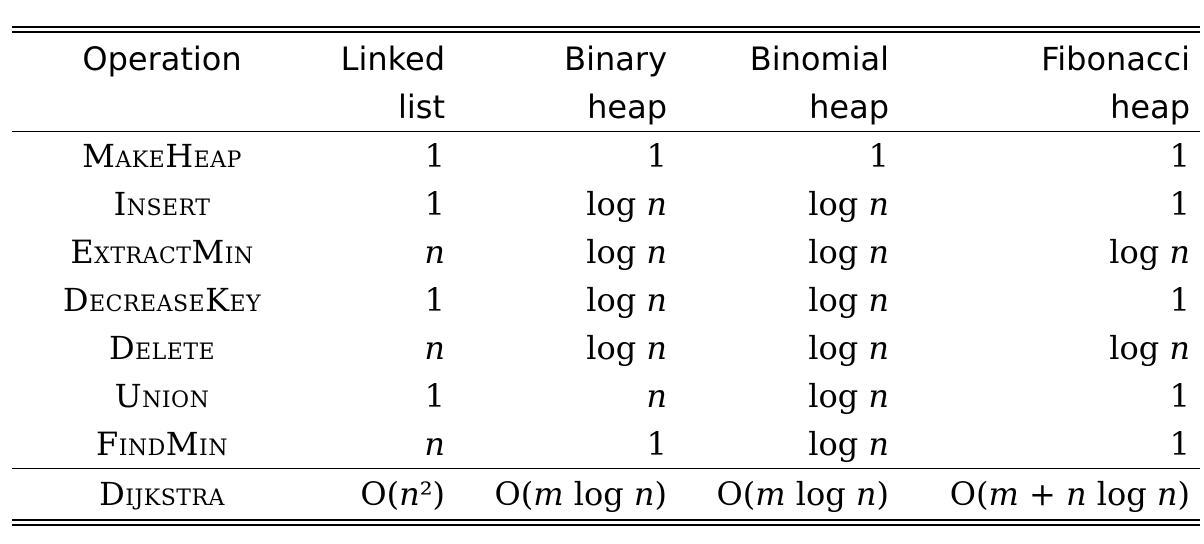 The width and height of the screenshot is (1204, 544). I want to click on table-row: Delete n log n log n log n, so click(606, 348).